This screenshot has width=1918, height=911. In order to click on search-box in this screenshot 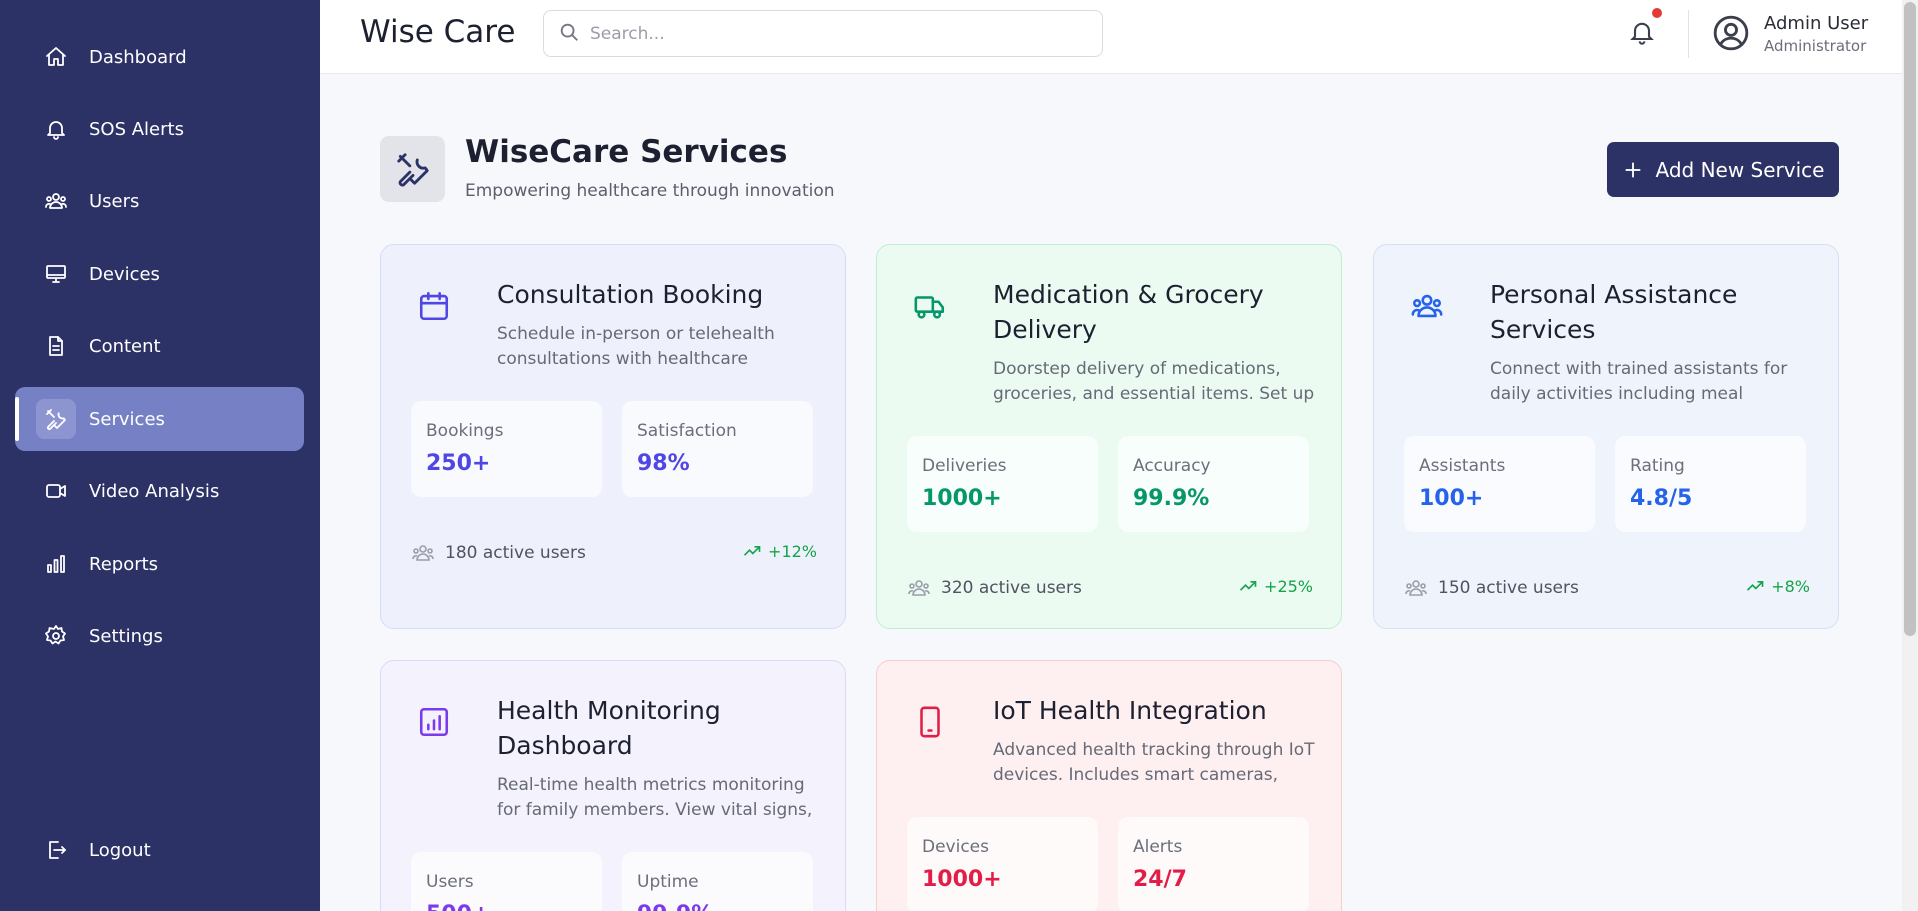, I will do `click(823, 33)`.